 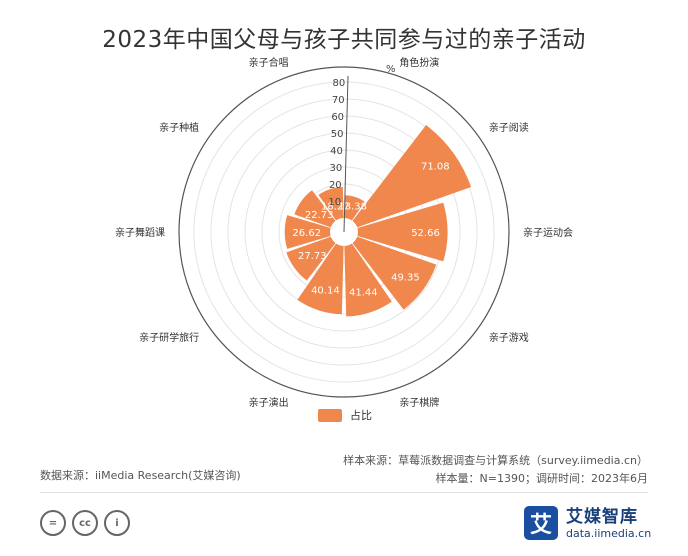 What do you see at coordinates (337, 134) in the screenshot?
I see `radial-tick-4: 50` at bounding box center [337, 134].